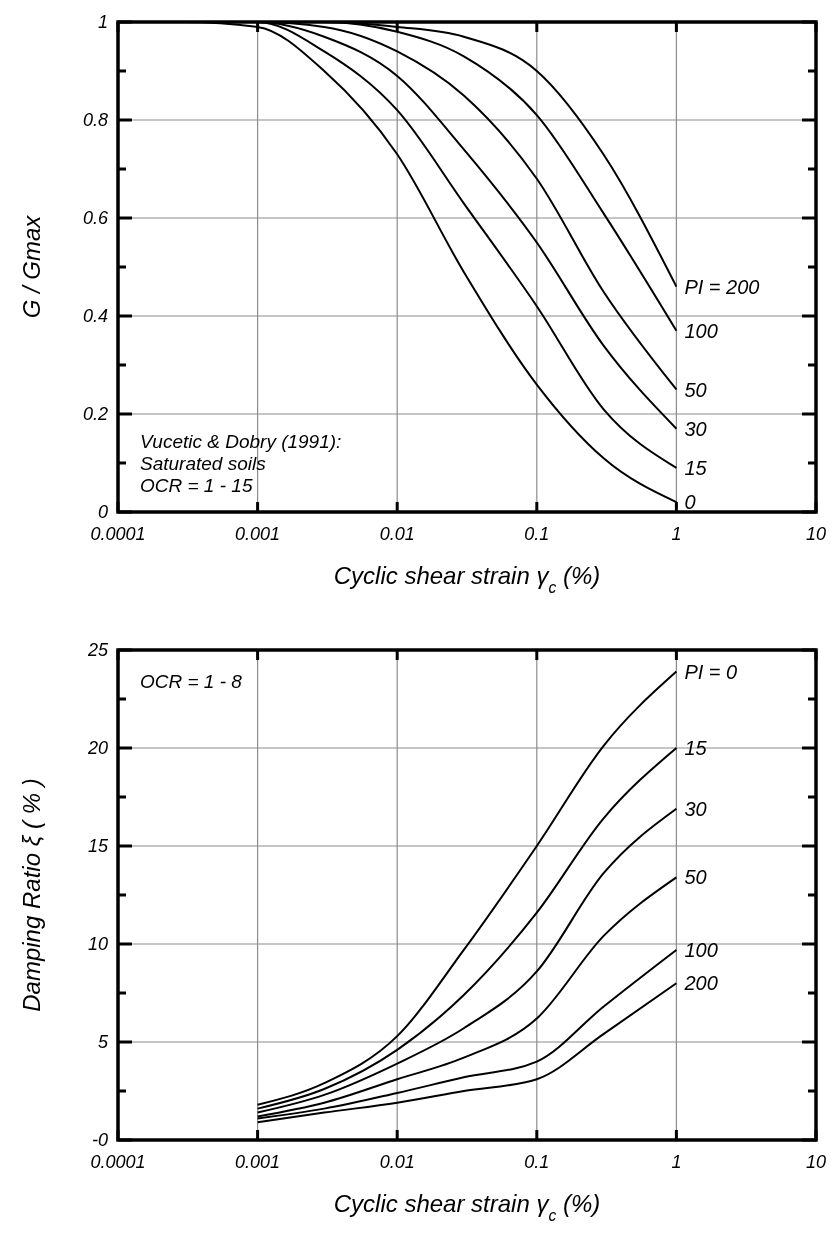 The height and width of the screenshot is (1237, 838). I want to click on annotation: Vucetic & Dobry (1991): Saturated soils OCR = 1 - 15, so click(241, 463).